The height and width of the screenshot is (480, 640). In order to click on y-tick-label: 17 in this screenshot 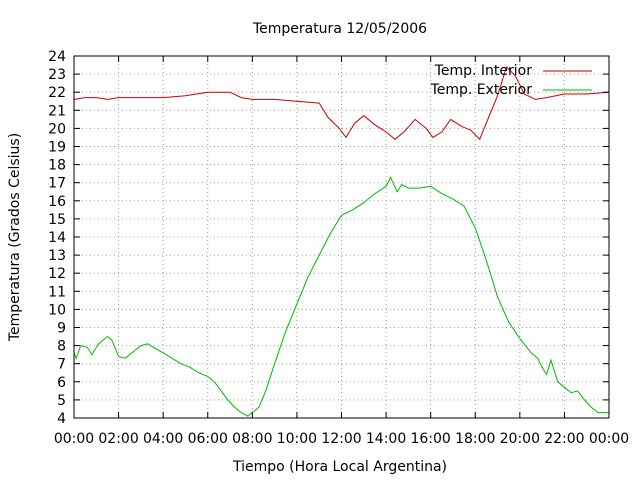, I will do `click(57, 184)`.